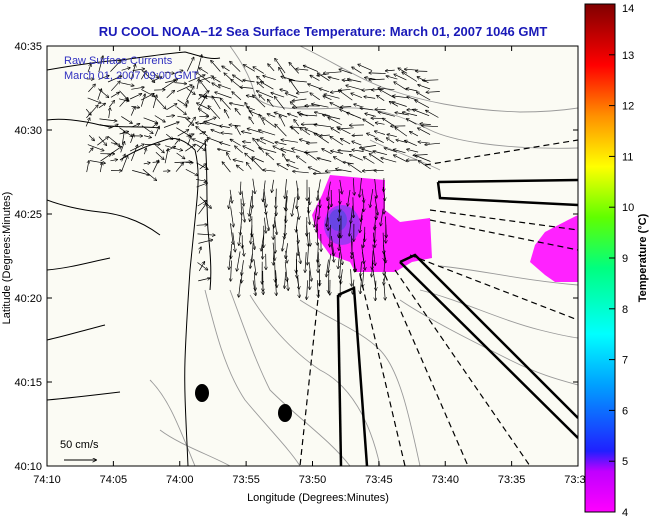 This screenshot has height=519, width=651. Describe the element at coordinates (118, 61) in the screenshot. I see `overlay-line-1: Raw Surface Currents` at that location.